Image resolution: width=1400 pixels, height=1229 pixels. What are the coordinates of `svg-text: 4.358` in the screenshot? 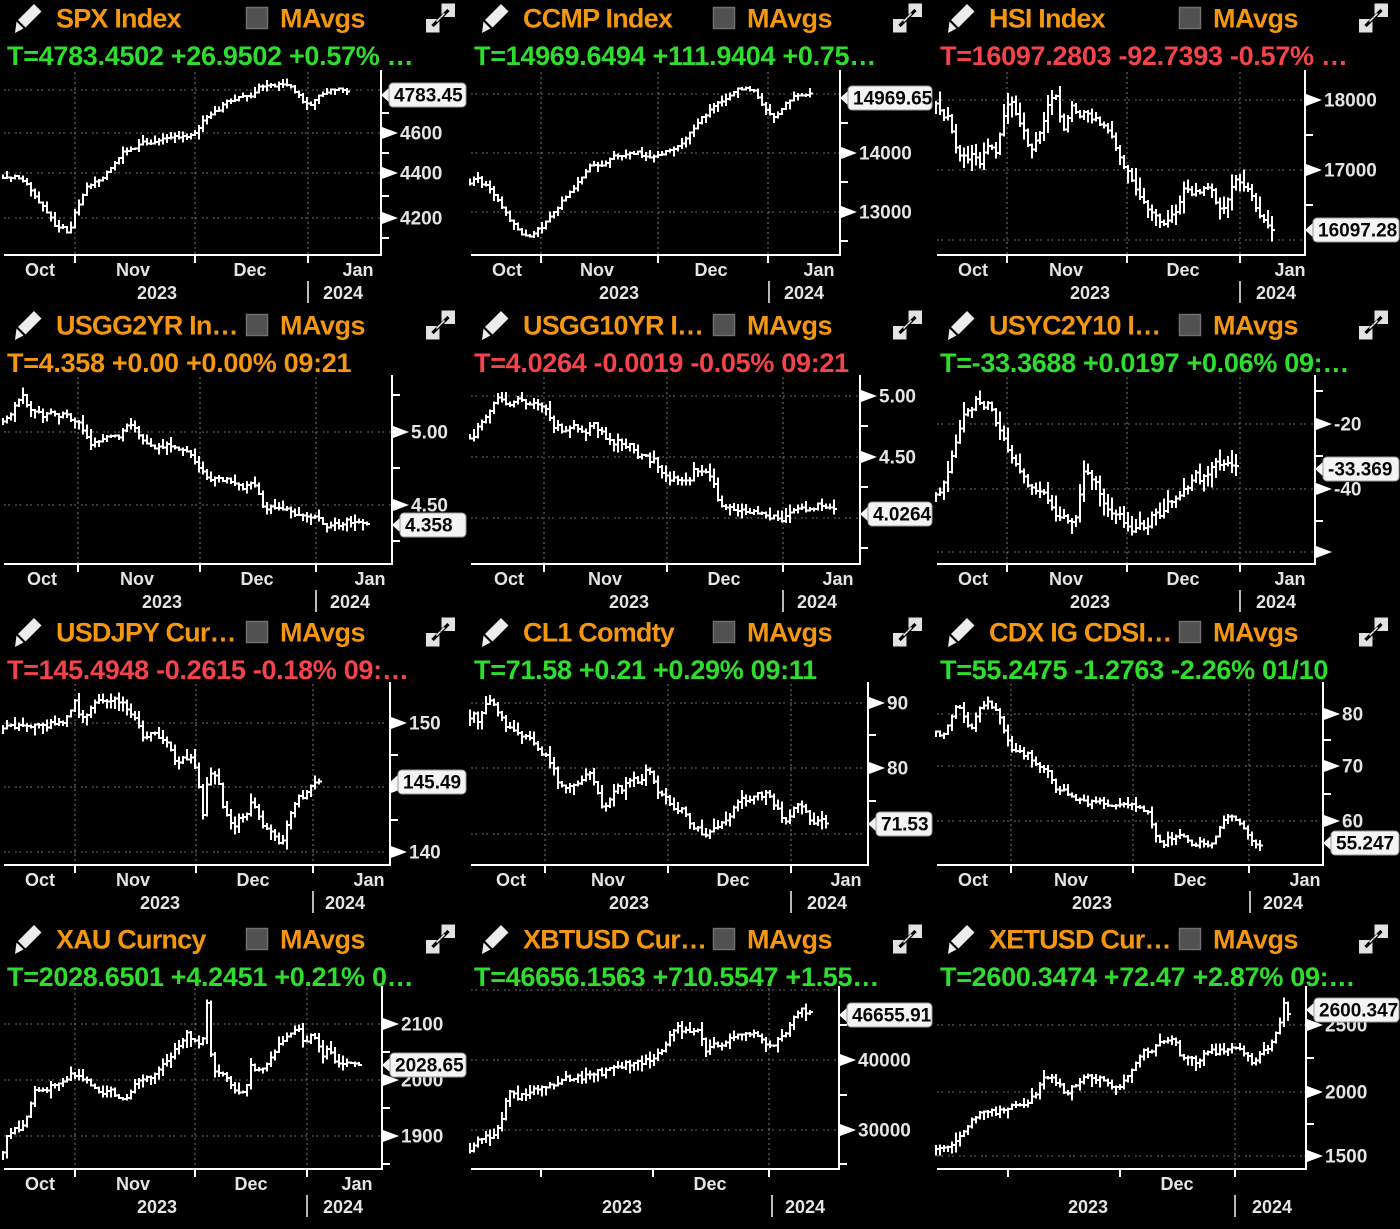 It's located at (429, 526).